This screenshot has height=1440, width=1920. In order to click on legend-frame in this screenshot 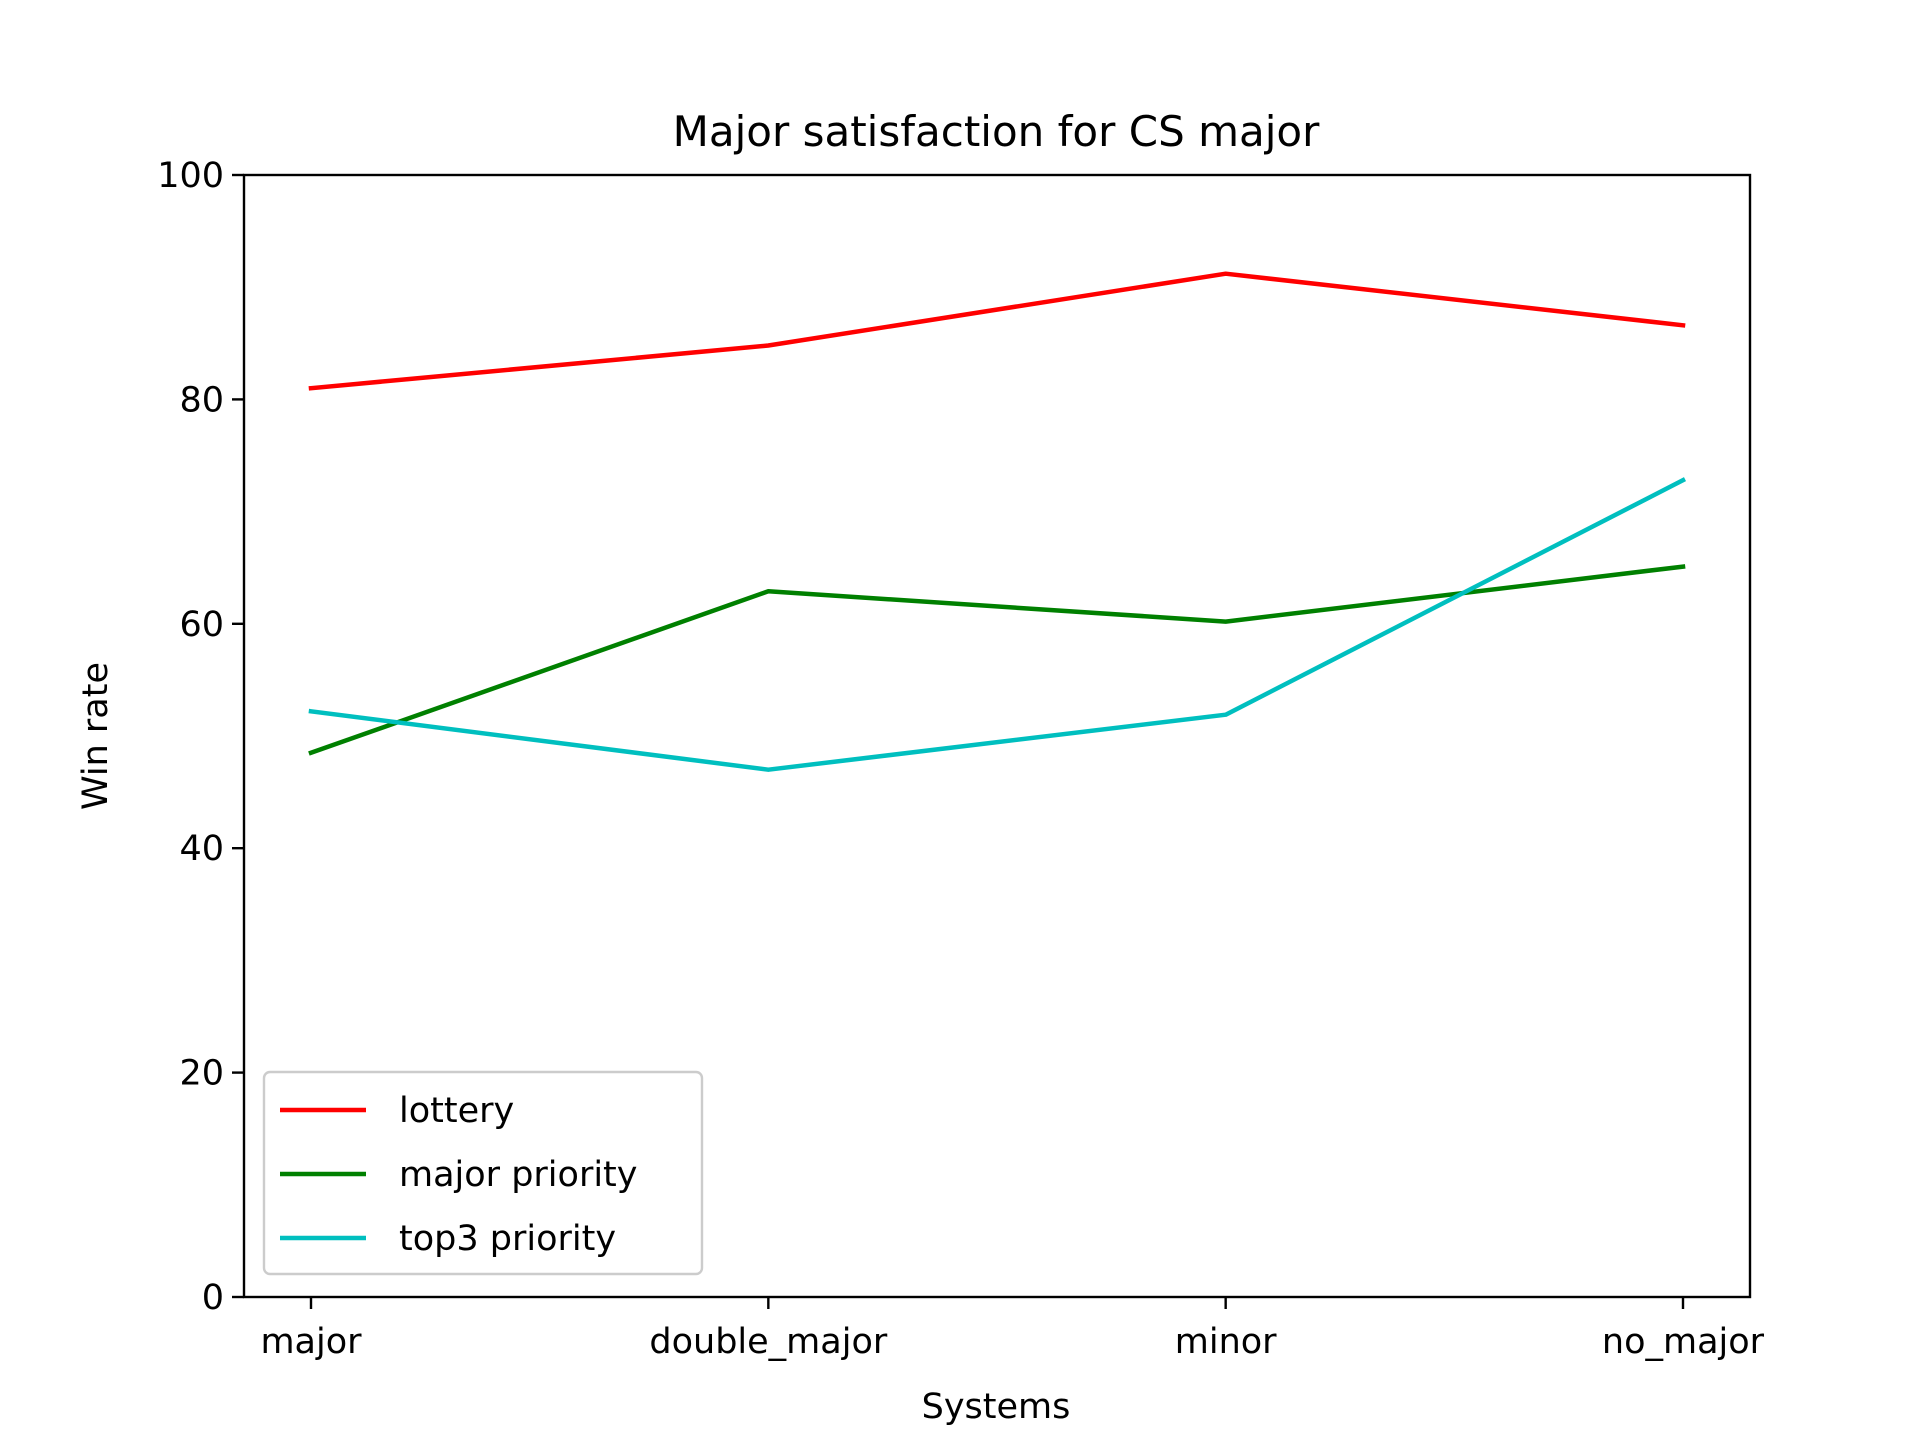, I will do `click(483, 1173)`.